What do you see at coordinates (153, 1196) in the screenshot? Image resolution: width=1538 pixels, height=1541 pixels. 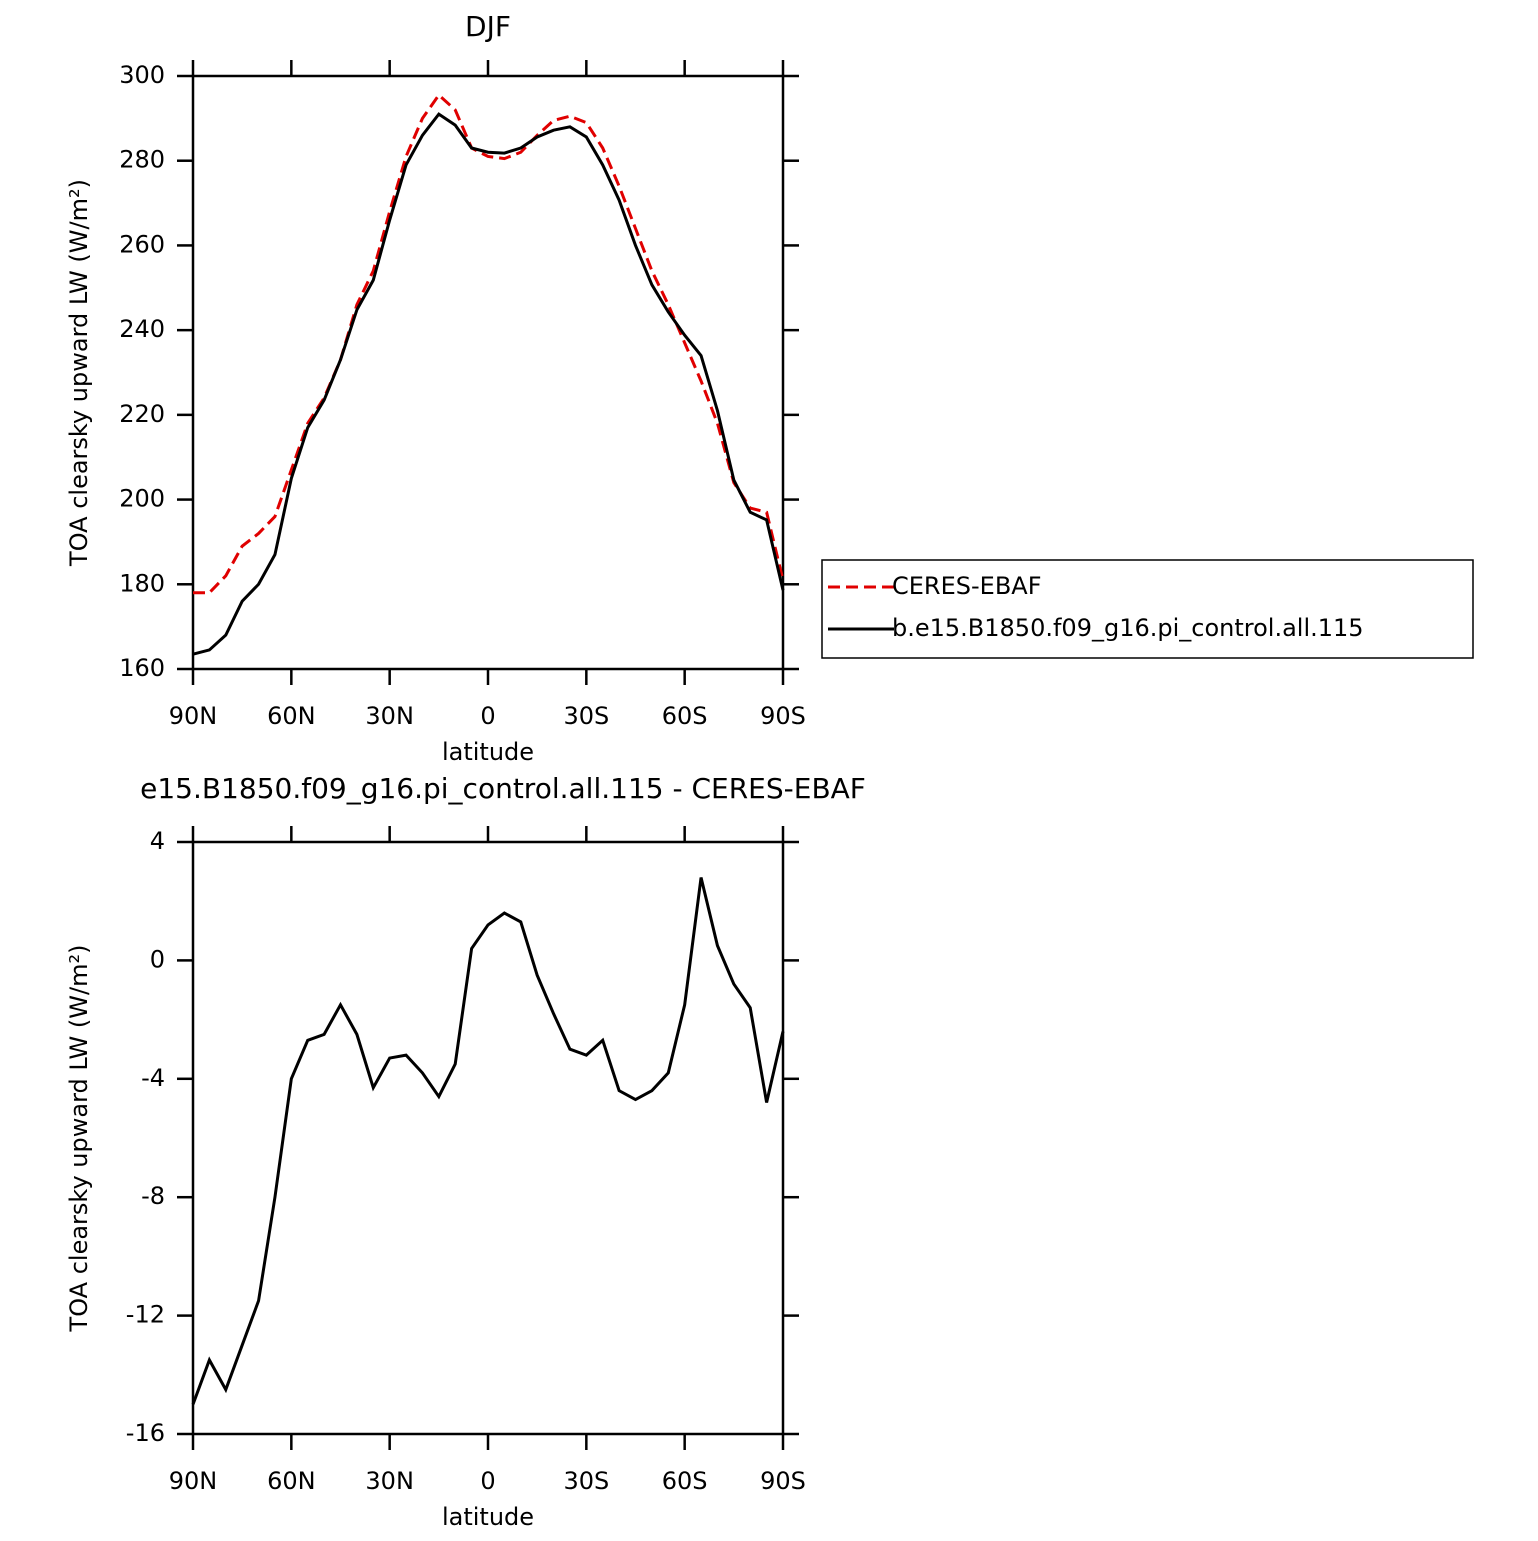 I see `y-tick-label: -8` at bounding box center [153, 1196].